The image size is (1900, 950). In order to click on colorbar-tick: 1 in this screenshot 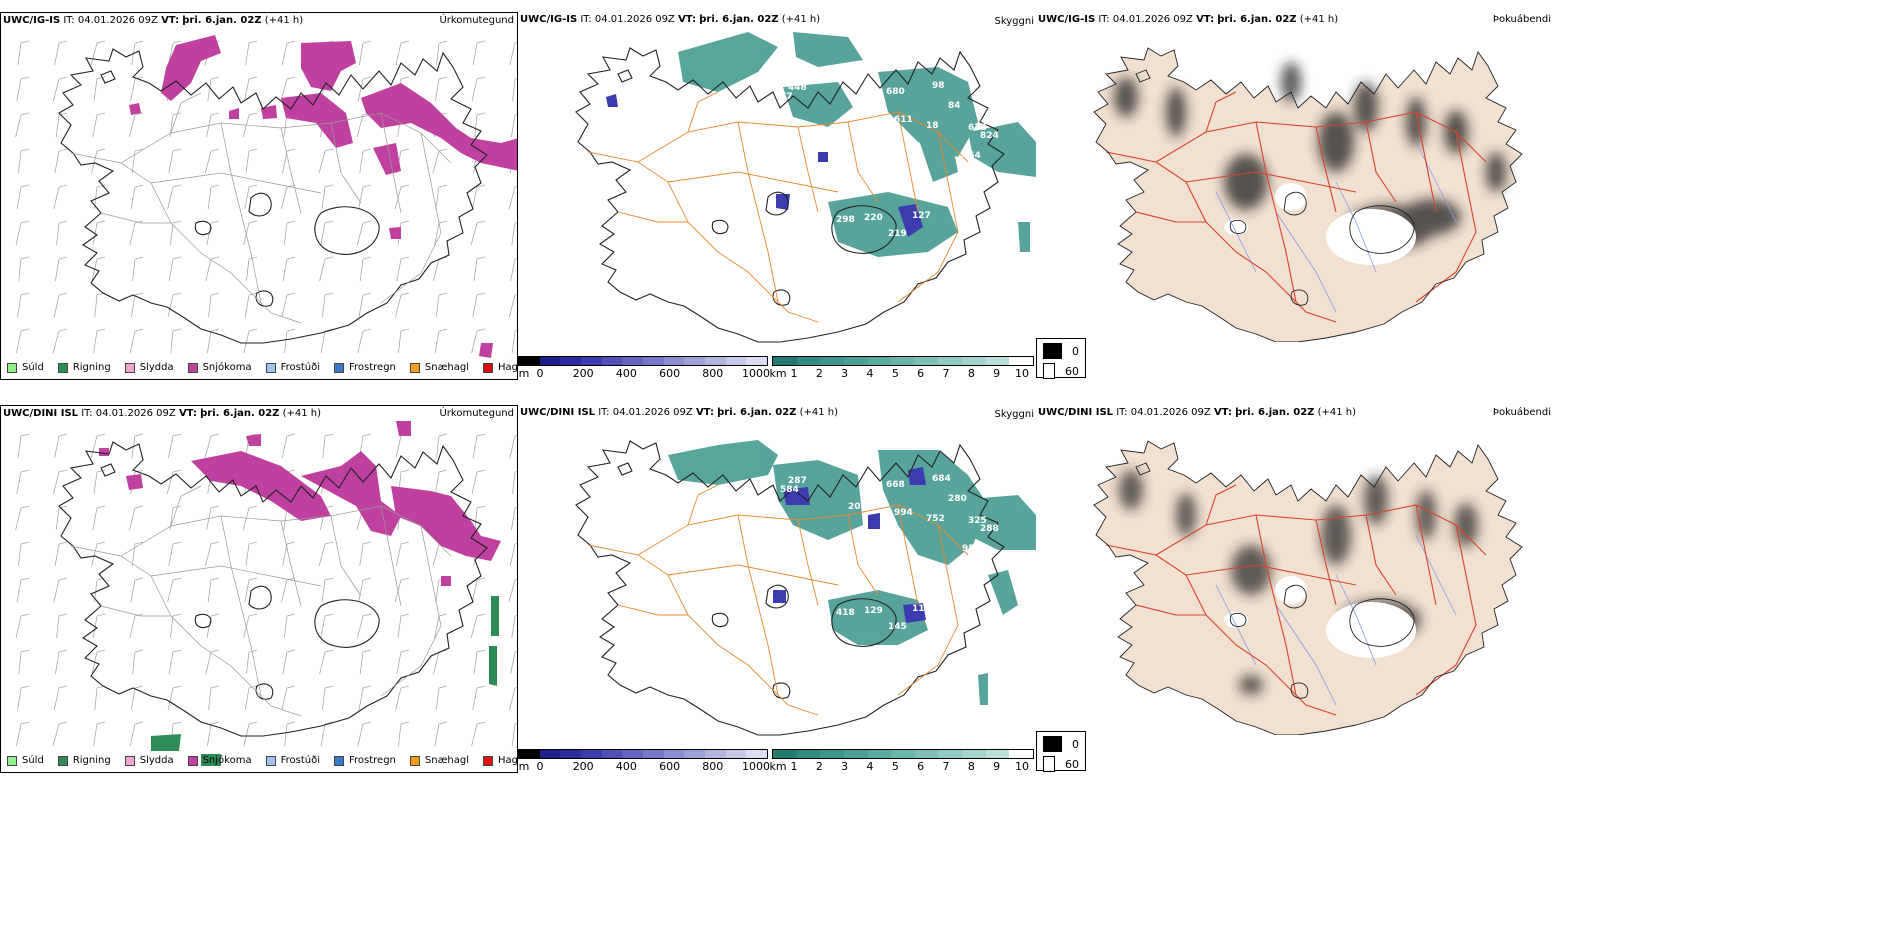, I will do `click(794, 373)`.